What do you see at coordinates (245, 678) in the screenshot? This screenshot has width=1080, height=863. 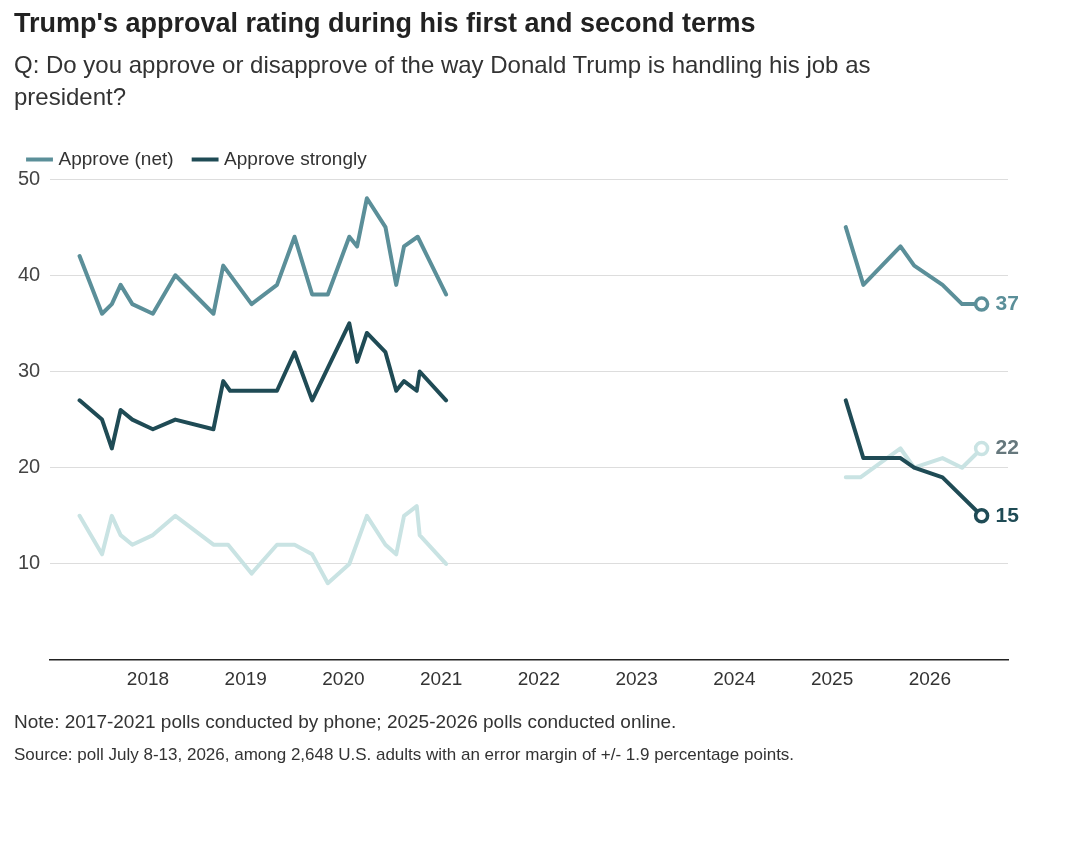 I see `x-tick-label: 2019` at bounding box center [245, 678].